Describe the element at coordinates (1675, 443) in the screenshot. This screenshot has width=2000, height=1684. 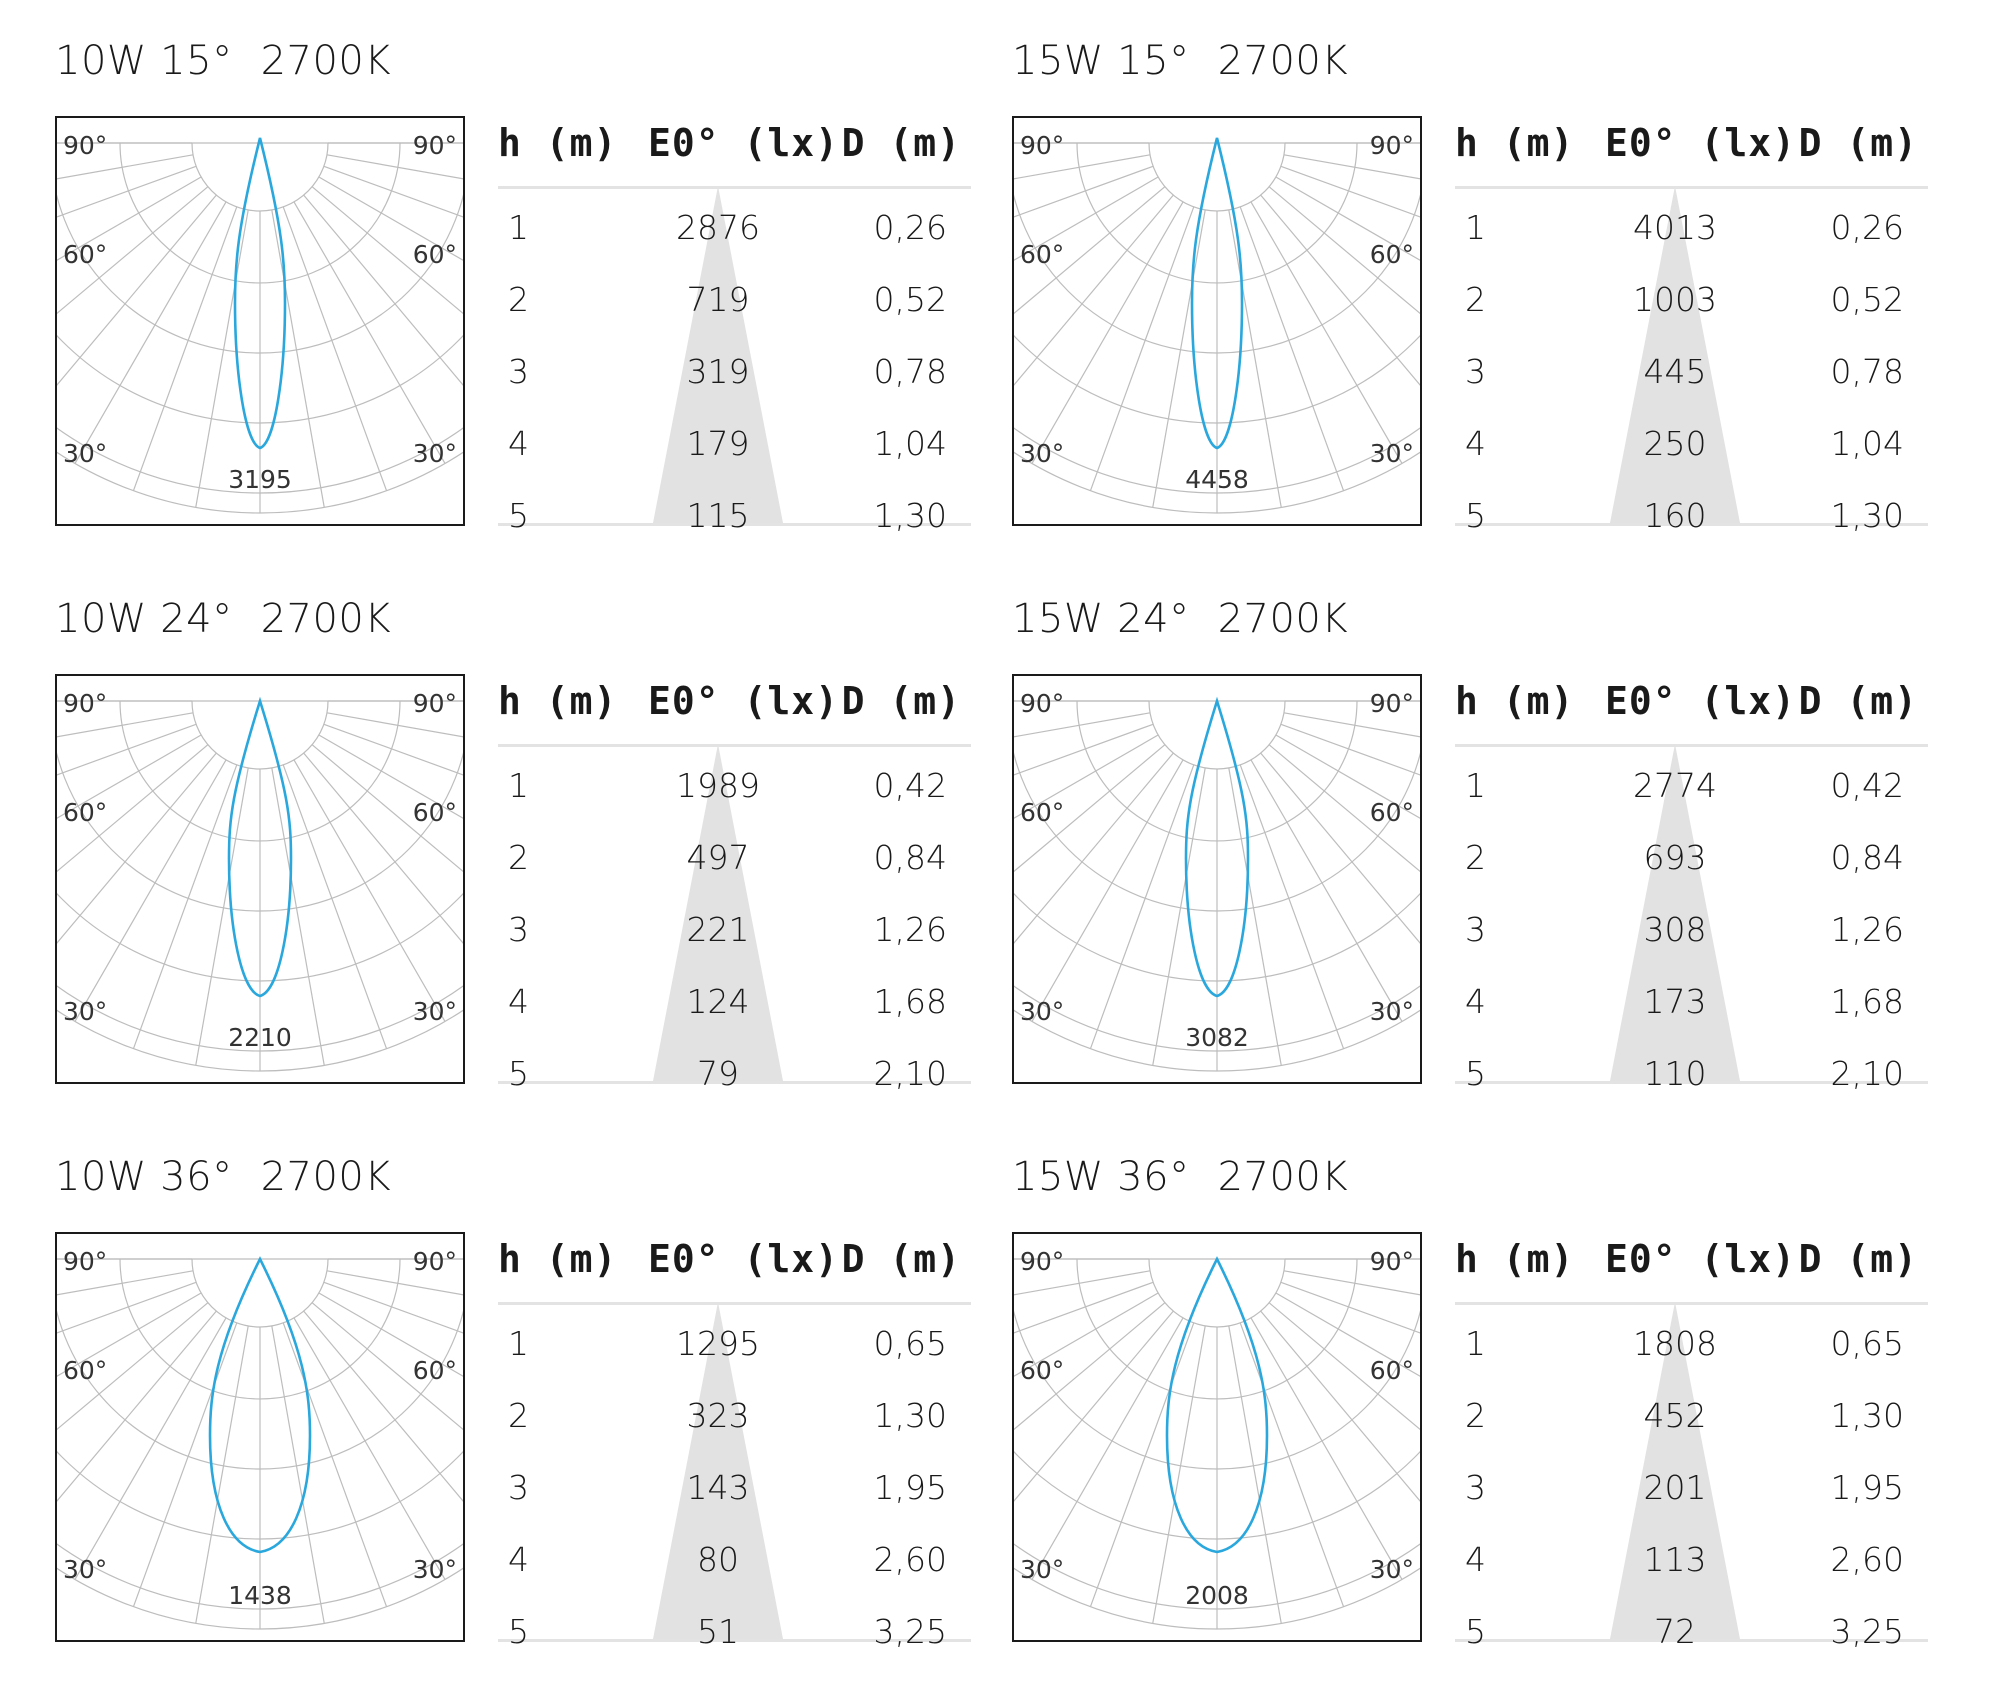
I see `cell-illuminance: 250` at that location.